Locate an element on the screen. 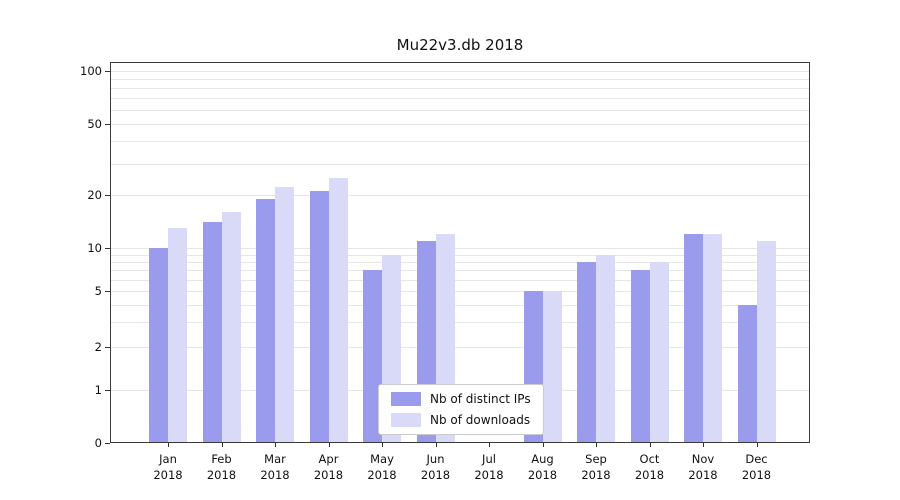 The height and width of the screenshot is (500, 900). bar-nb-of-downloads-feb is located at coordinates (231, 327).